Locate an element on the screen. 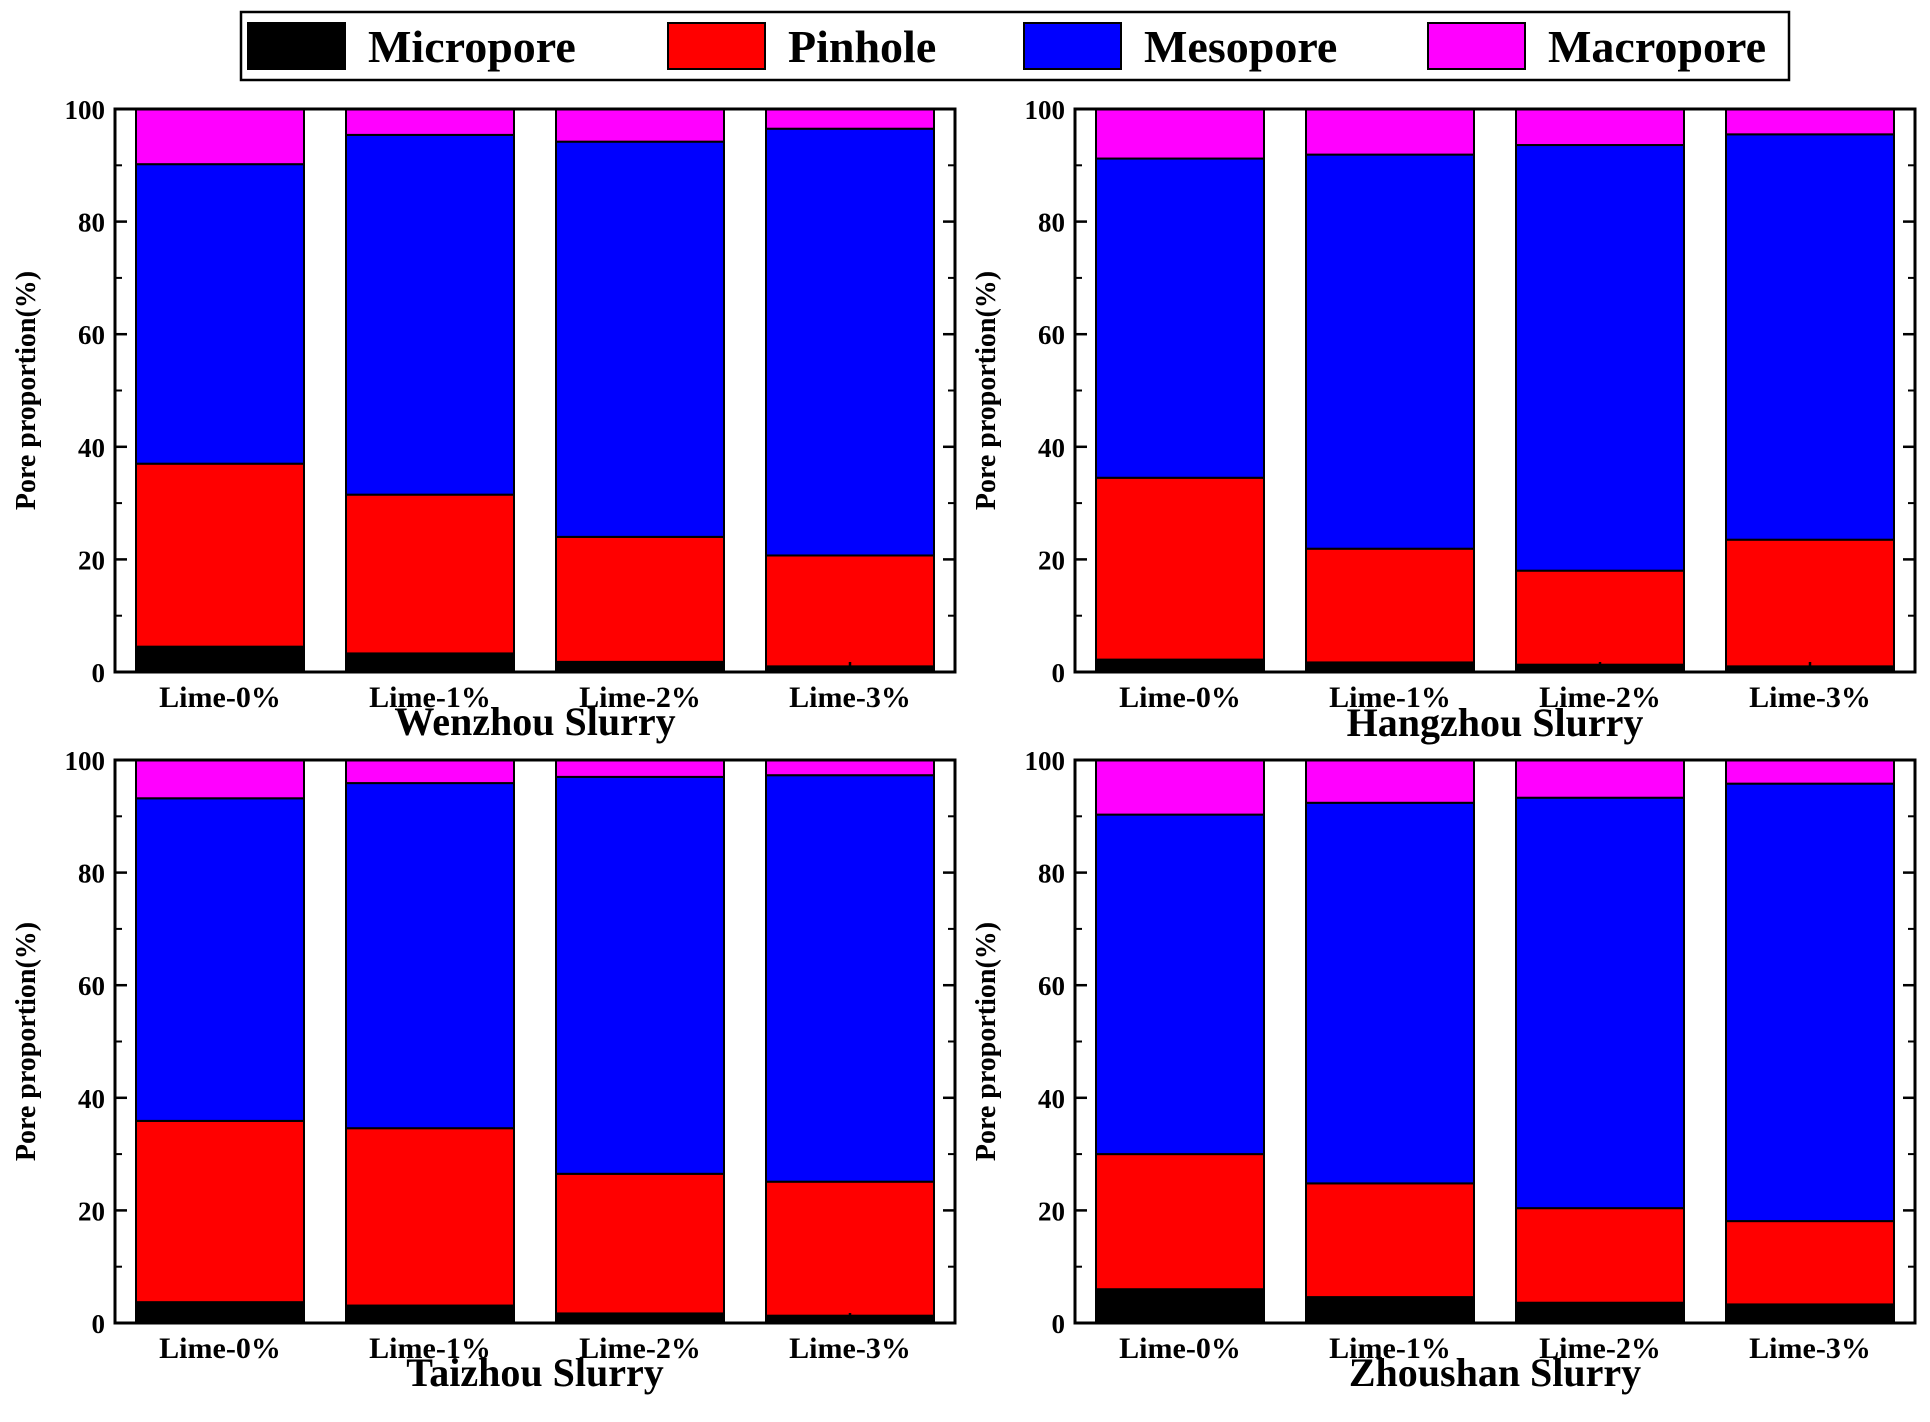 This screenshot has width=1930, height=1422. legend-swatch-pinhole is located at coordinates (716, 46).